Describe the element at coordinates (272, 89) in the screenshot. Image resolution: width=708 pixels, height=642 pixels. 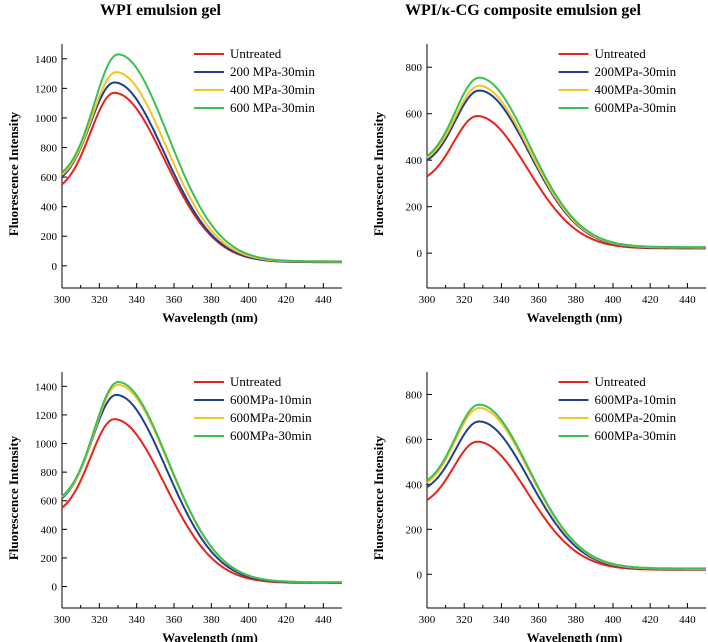
I see `legend-label: 400 MPa-30min` at that location.